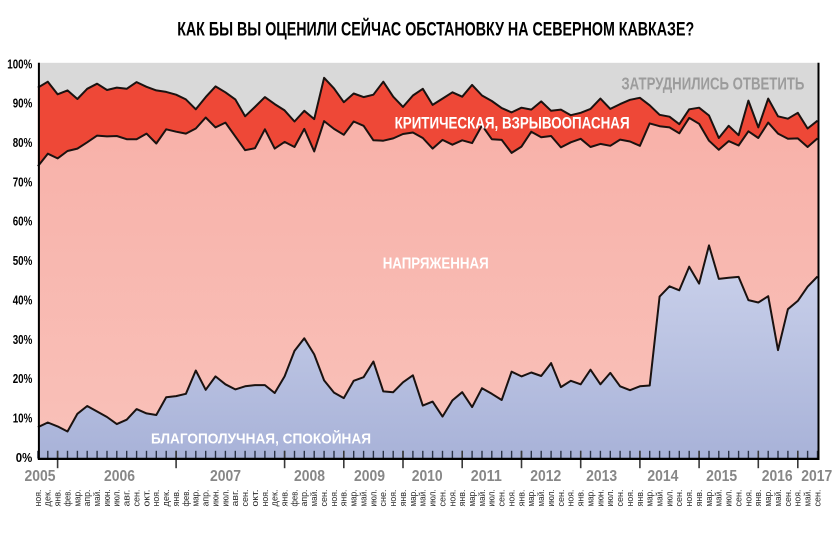 The height and width of the screenshot is (547, 838). What do you see at coordinates (23, 340) in the screenshot?
I see `svg-text: 30%` at bounding box center [23, 340].